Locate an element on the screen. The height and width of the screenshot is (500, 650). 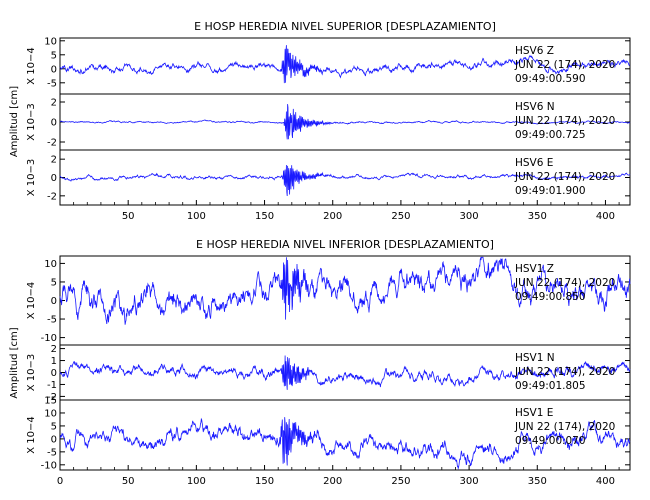
station-label: HSV6 Z is located at coordinates (534, 51).